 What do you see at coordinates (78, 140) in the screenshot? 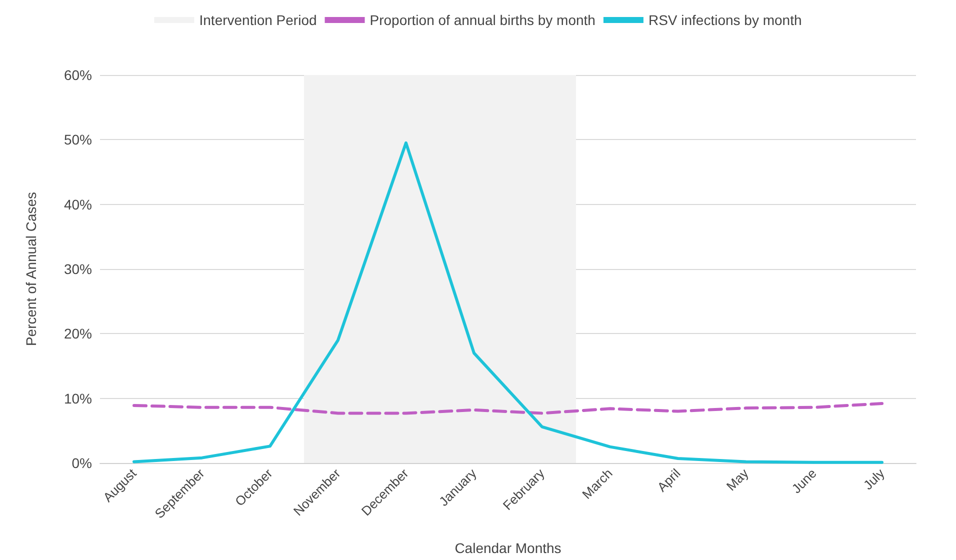
I see `y-tick-label: 50%` at bounding box center [78, 140].